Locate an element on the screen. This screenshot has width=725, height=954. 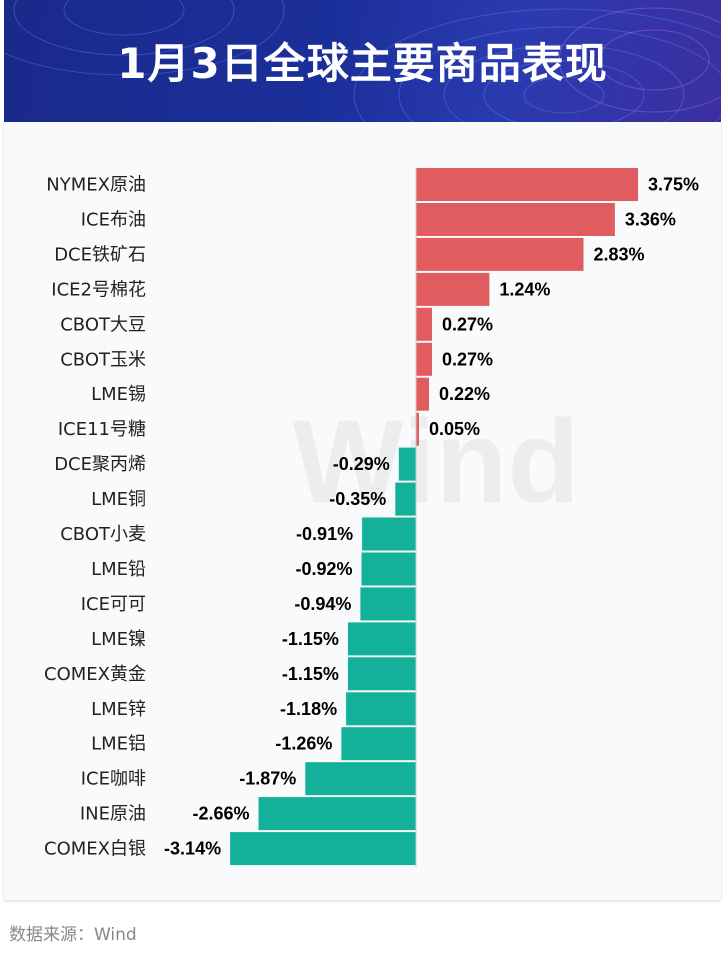
value-label: -0.29% is located at coordinates (361, 464).